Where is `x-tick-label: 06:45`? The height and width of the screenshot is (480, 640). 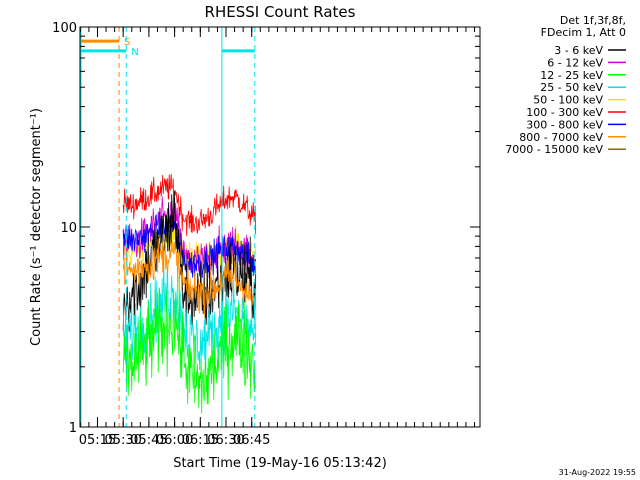
x-tick-label: 06:45 is located at coordinates (251, 440).